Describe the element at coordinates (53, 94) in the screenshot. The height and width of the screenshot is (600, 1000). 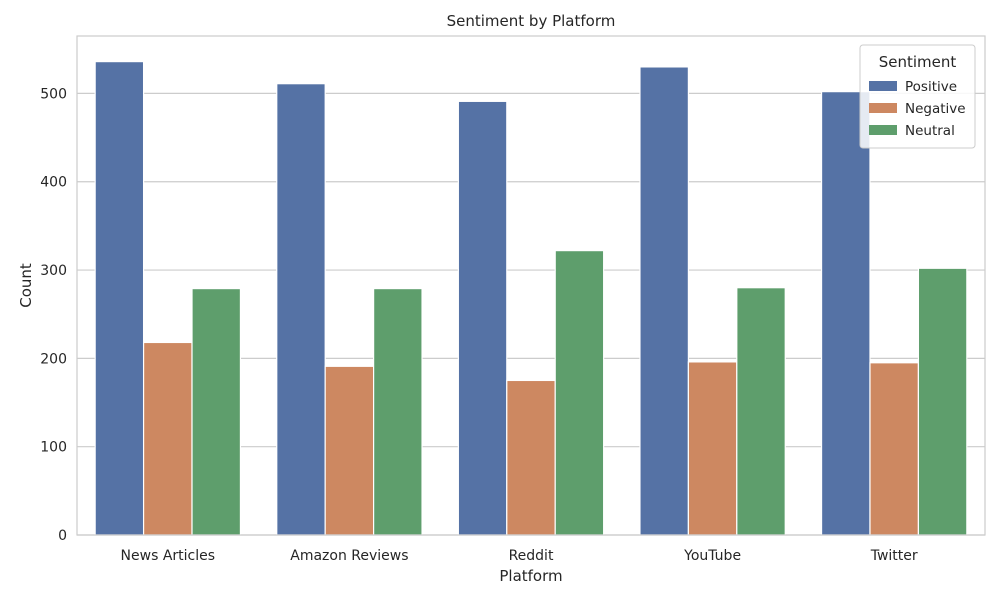
I see `y-tick-label: 500` at that location.